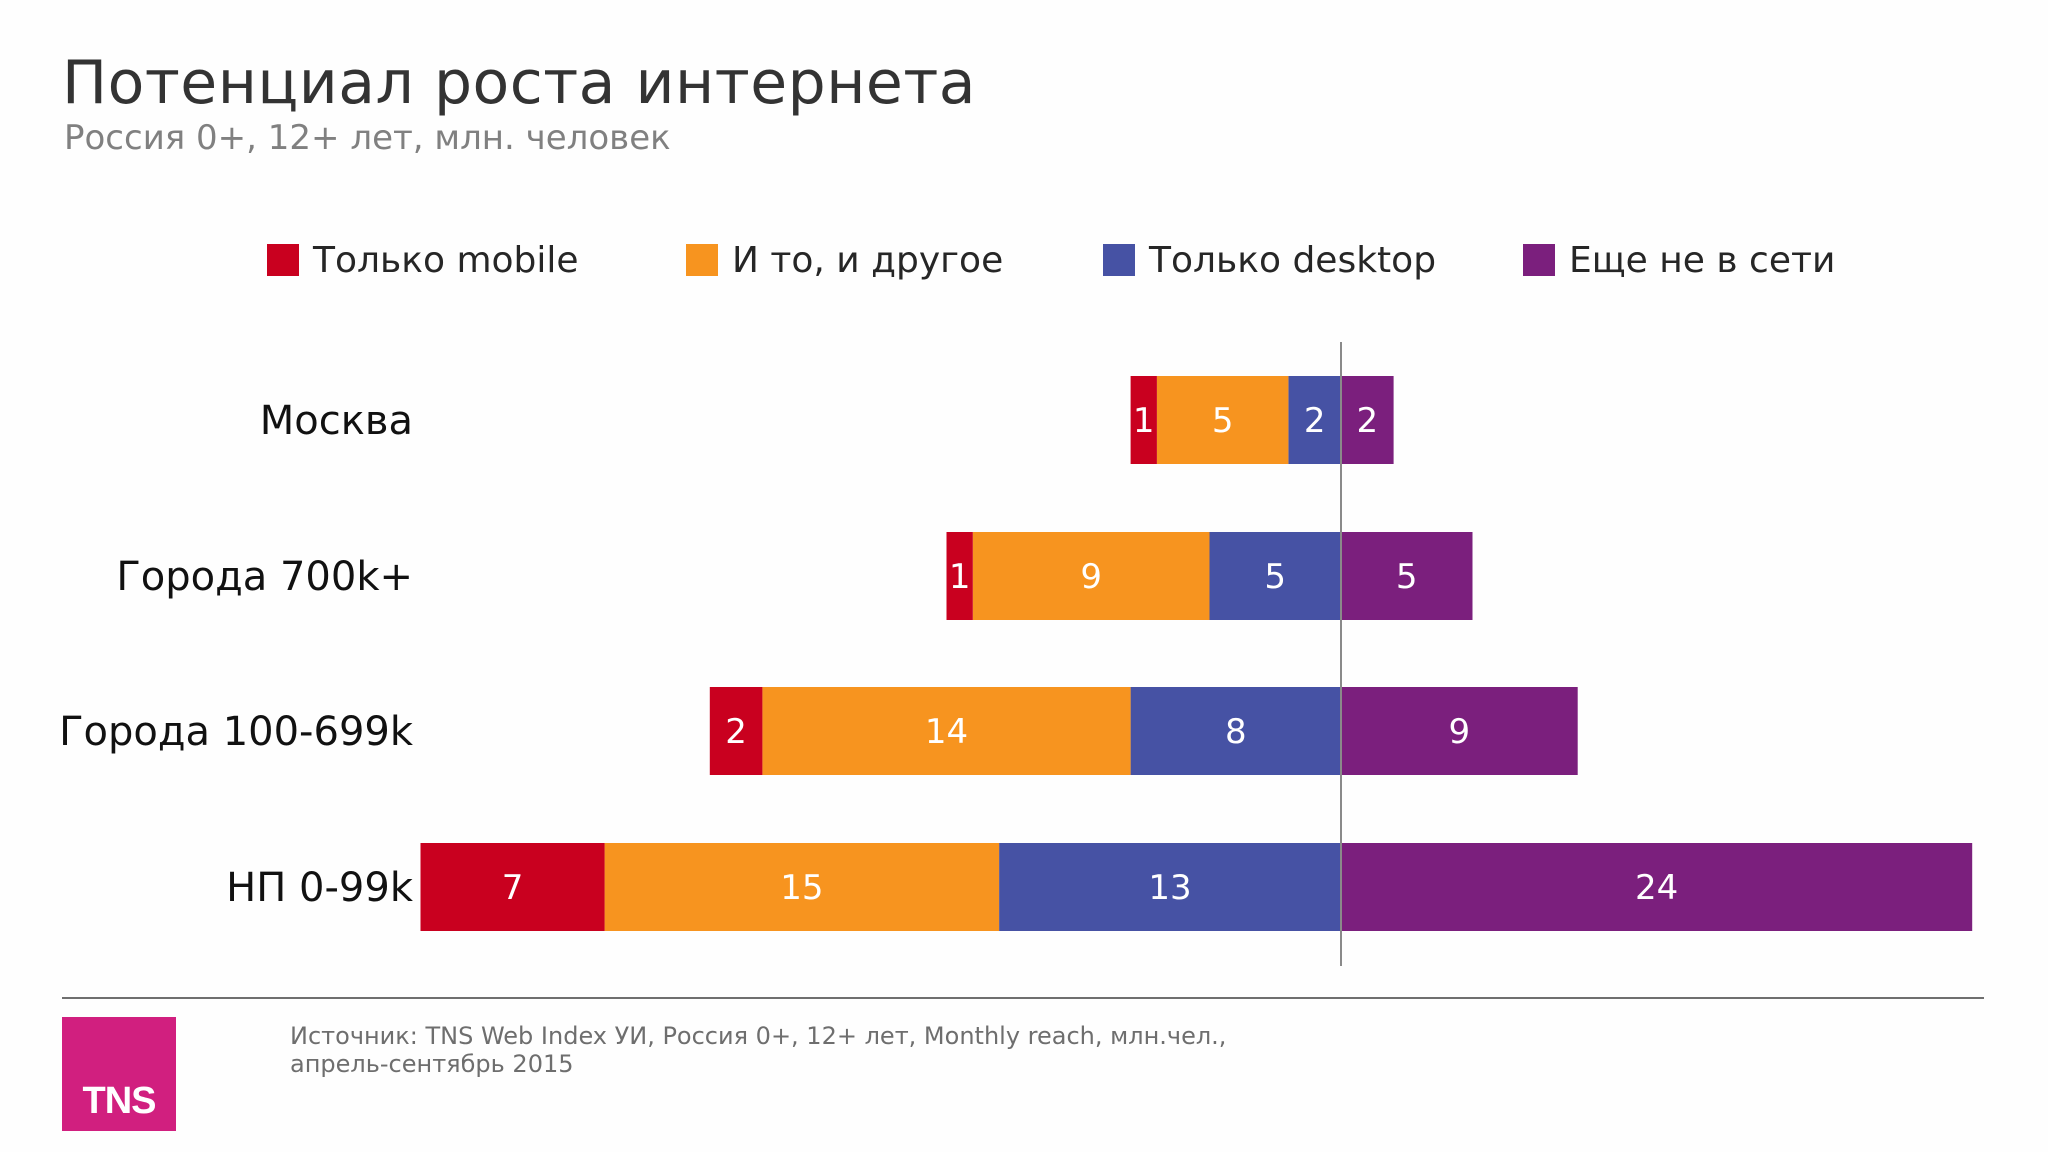  I want to click on tns-logo: TNS, so click(119, 1074).